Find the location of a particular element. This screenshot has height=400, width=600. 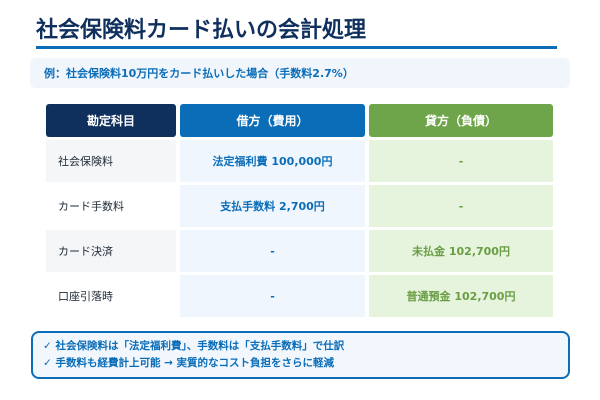

example-text: 例：社会保険料10万円をカード払いした場合（手数料2.7%） is located at coordinates (199, 73).